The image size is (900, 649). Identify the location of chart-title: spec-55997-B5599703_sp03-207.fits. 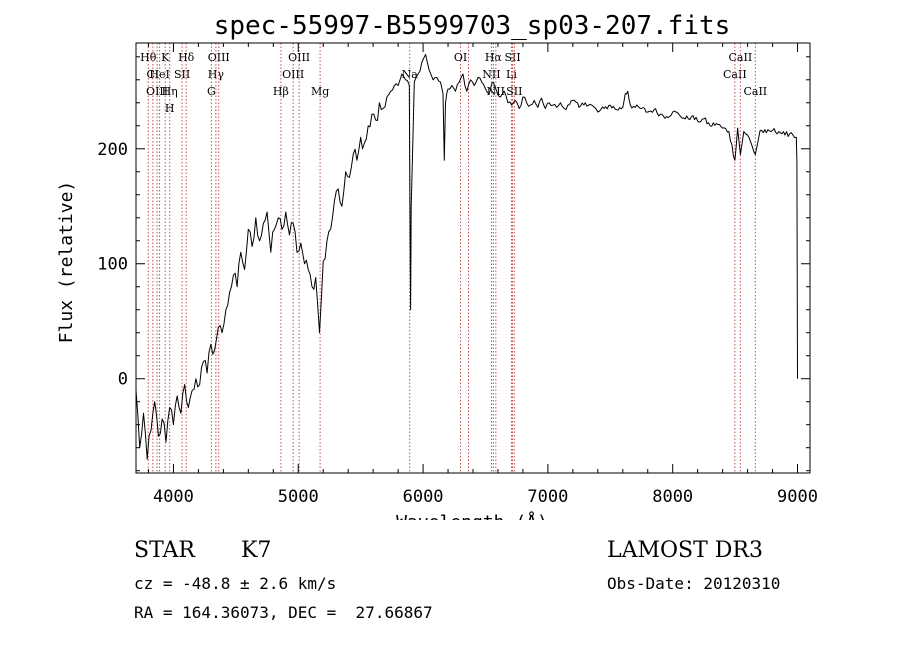
(472, 26).